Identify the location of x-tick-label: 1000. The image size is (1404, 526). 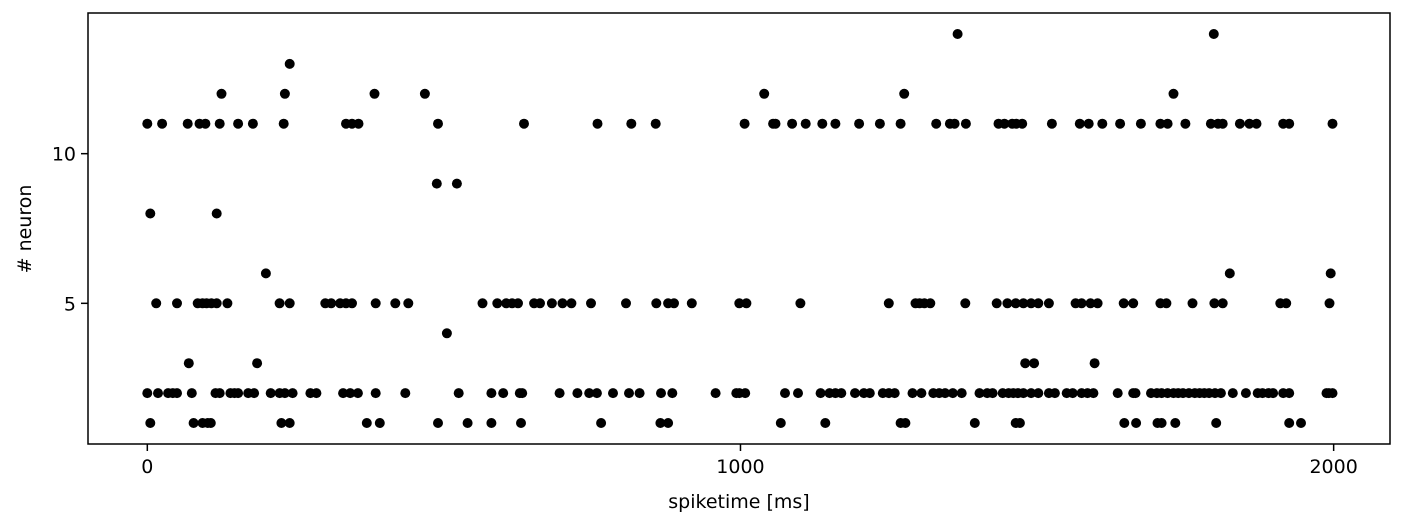
(740, 467).